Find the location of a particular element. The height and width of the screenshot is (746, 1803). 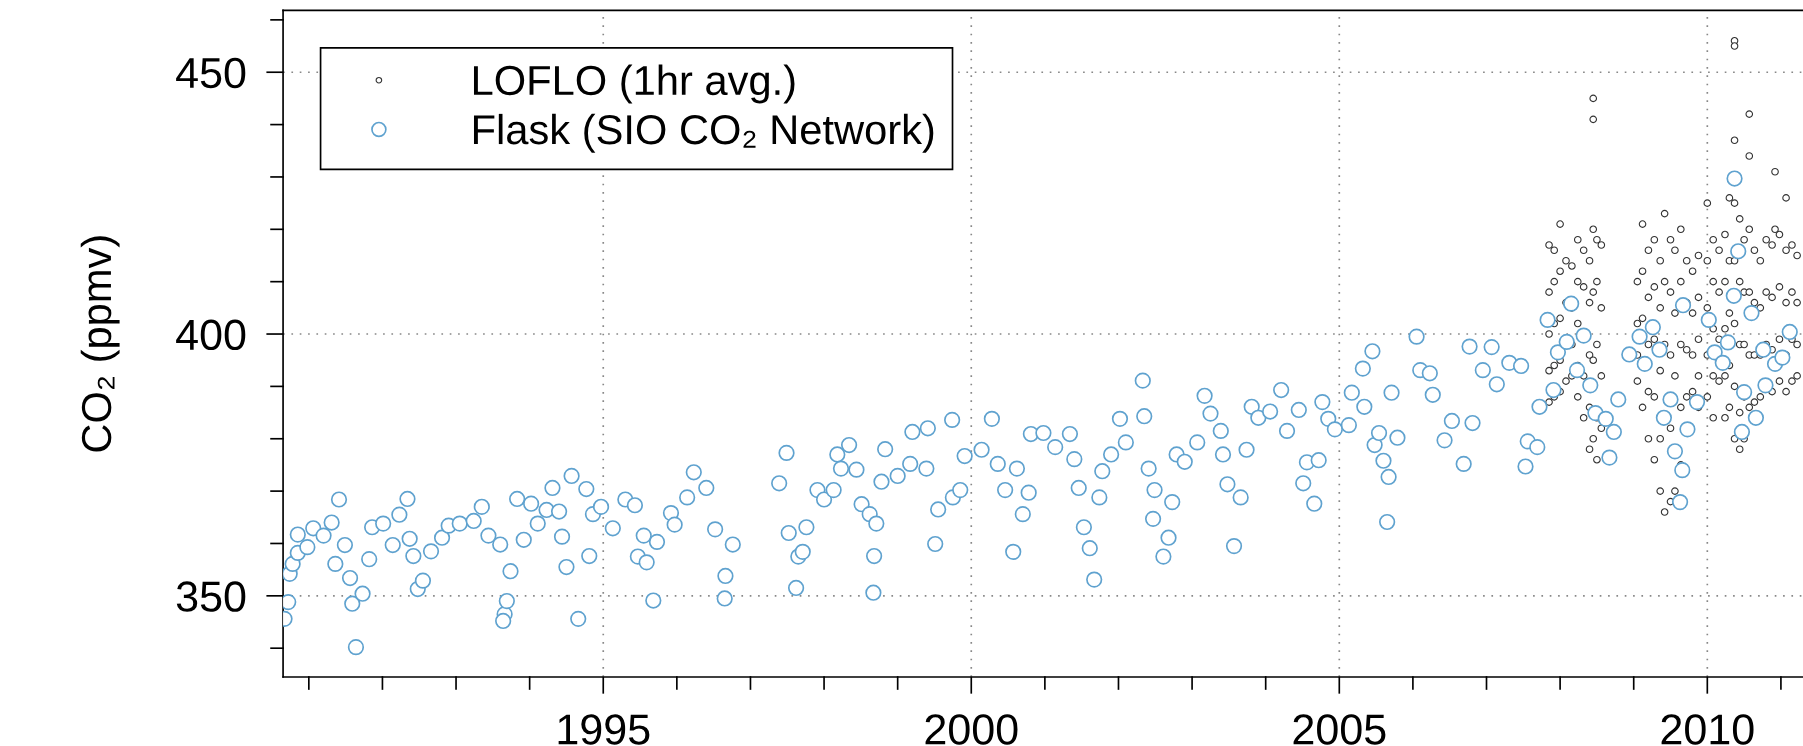

x-tick-label: 2010 is located at coordinates (1707, 729).